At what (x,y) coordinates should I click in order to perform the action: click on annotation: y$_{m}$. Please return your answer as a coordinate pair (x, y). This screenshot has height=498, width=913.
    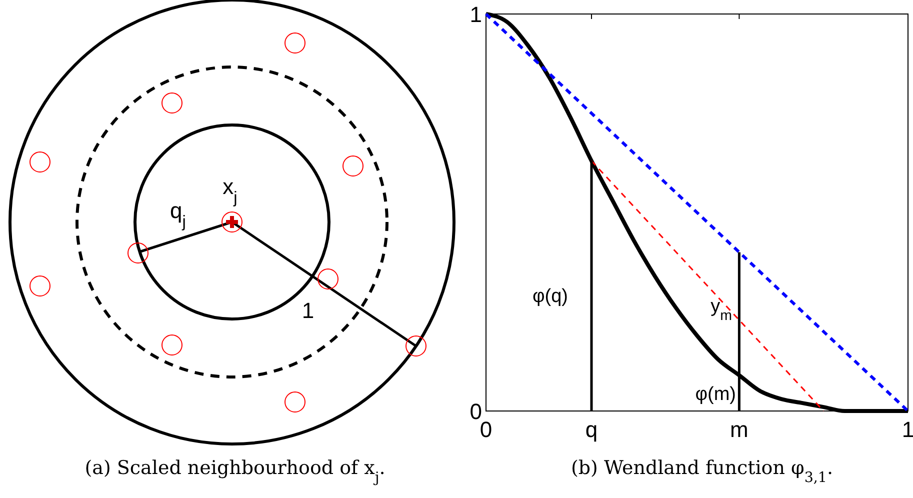
    Looking at the image, I should click on (721, 310).